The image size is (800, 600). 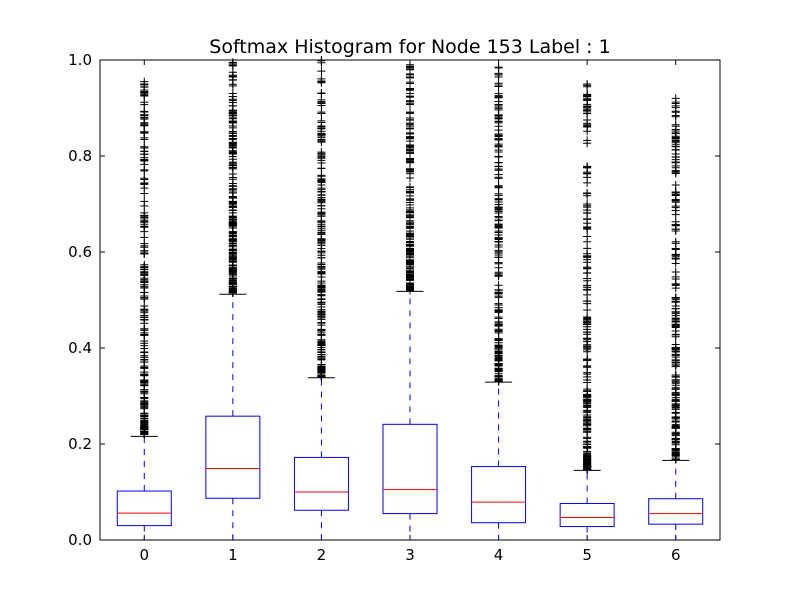 What do you see at coordinates (233, 555) in the screenshot?
I see `x-tick-label: 1` at bounding box center [233, 555].